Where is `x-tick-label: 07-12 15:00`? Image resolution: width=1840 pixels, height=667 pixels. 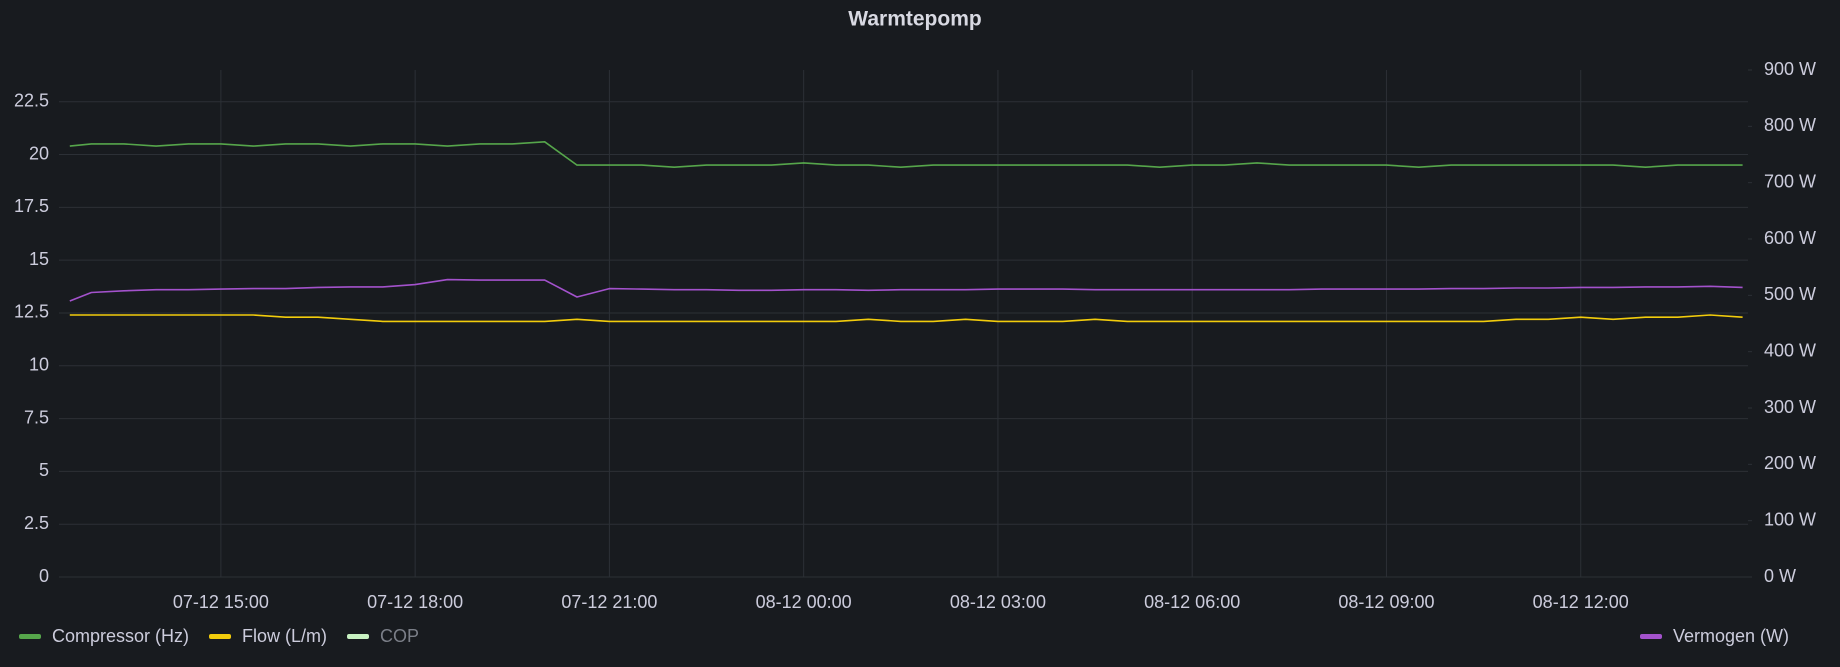
x-tick-label: 07-12 15:00 is located at coordinates (221, 602).